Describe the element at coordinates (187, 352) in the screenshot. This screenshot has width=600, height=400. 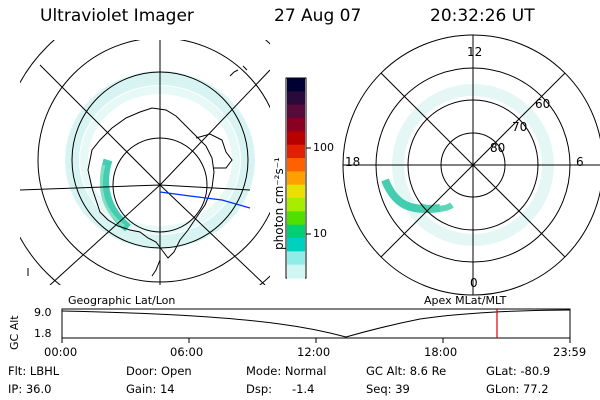
I see `orbit-xtick-1: 06:00` at that location.